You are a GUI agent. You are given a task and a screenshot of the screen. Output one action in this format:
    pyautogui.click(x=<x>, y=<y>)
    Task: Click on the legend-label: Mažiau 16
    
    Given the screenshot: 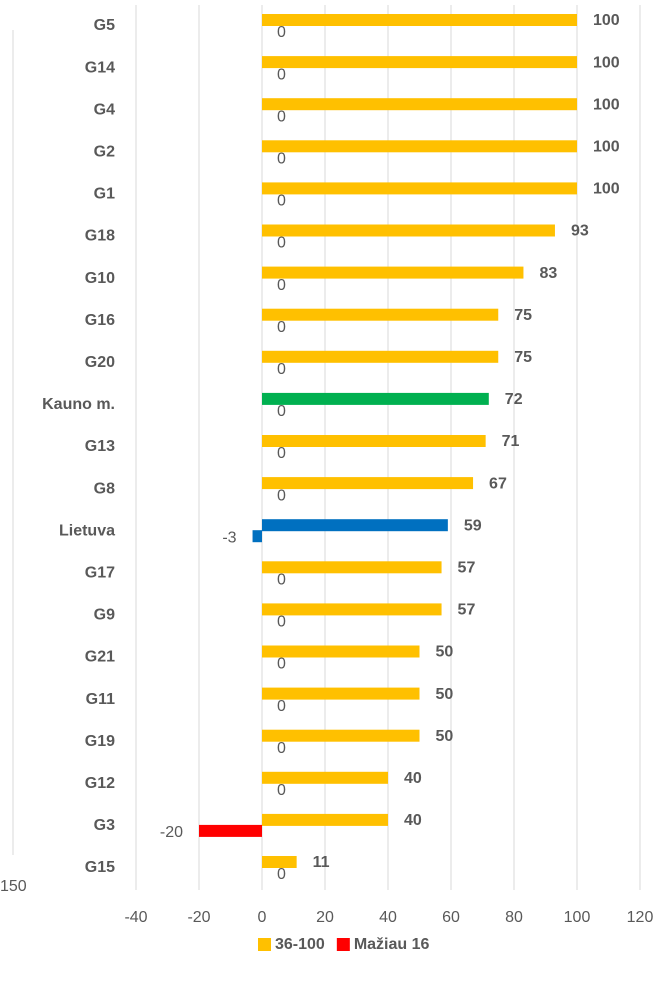 What is the action you would take?
    pyautogui.click(x=392, y=944)
    